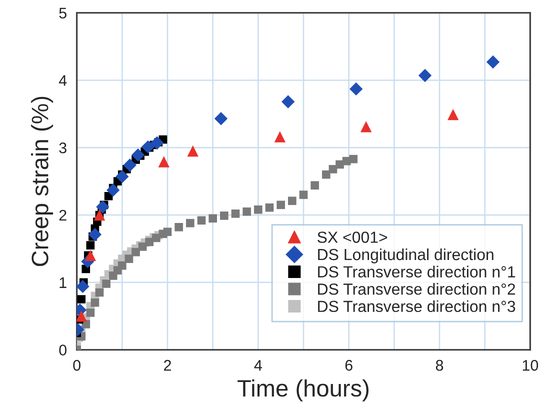 This screenshot has height=413, width=541. What do you see at coordinates (348, 365) in the screenshot?
I see `x-tick-label: 6` at bounding box center [348, 365].